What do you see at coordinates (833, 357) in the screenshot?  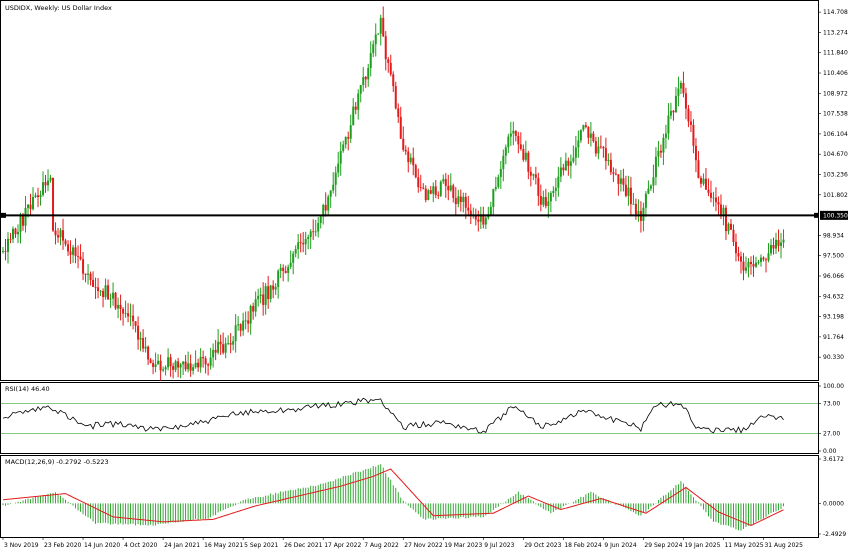 I see `price-tick-label: 90.330` at bounding box center [833, 357].